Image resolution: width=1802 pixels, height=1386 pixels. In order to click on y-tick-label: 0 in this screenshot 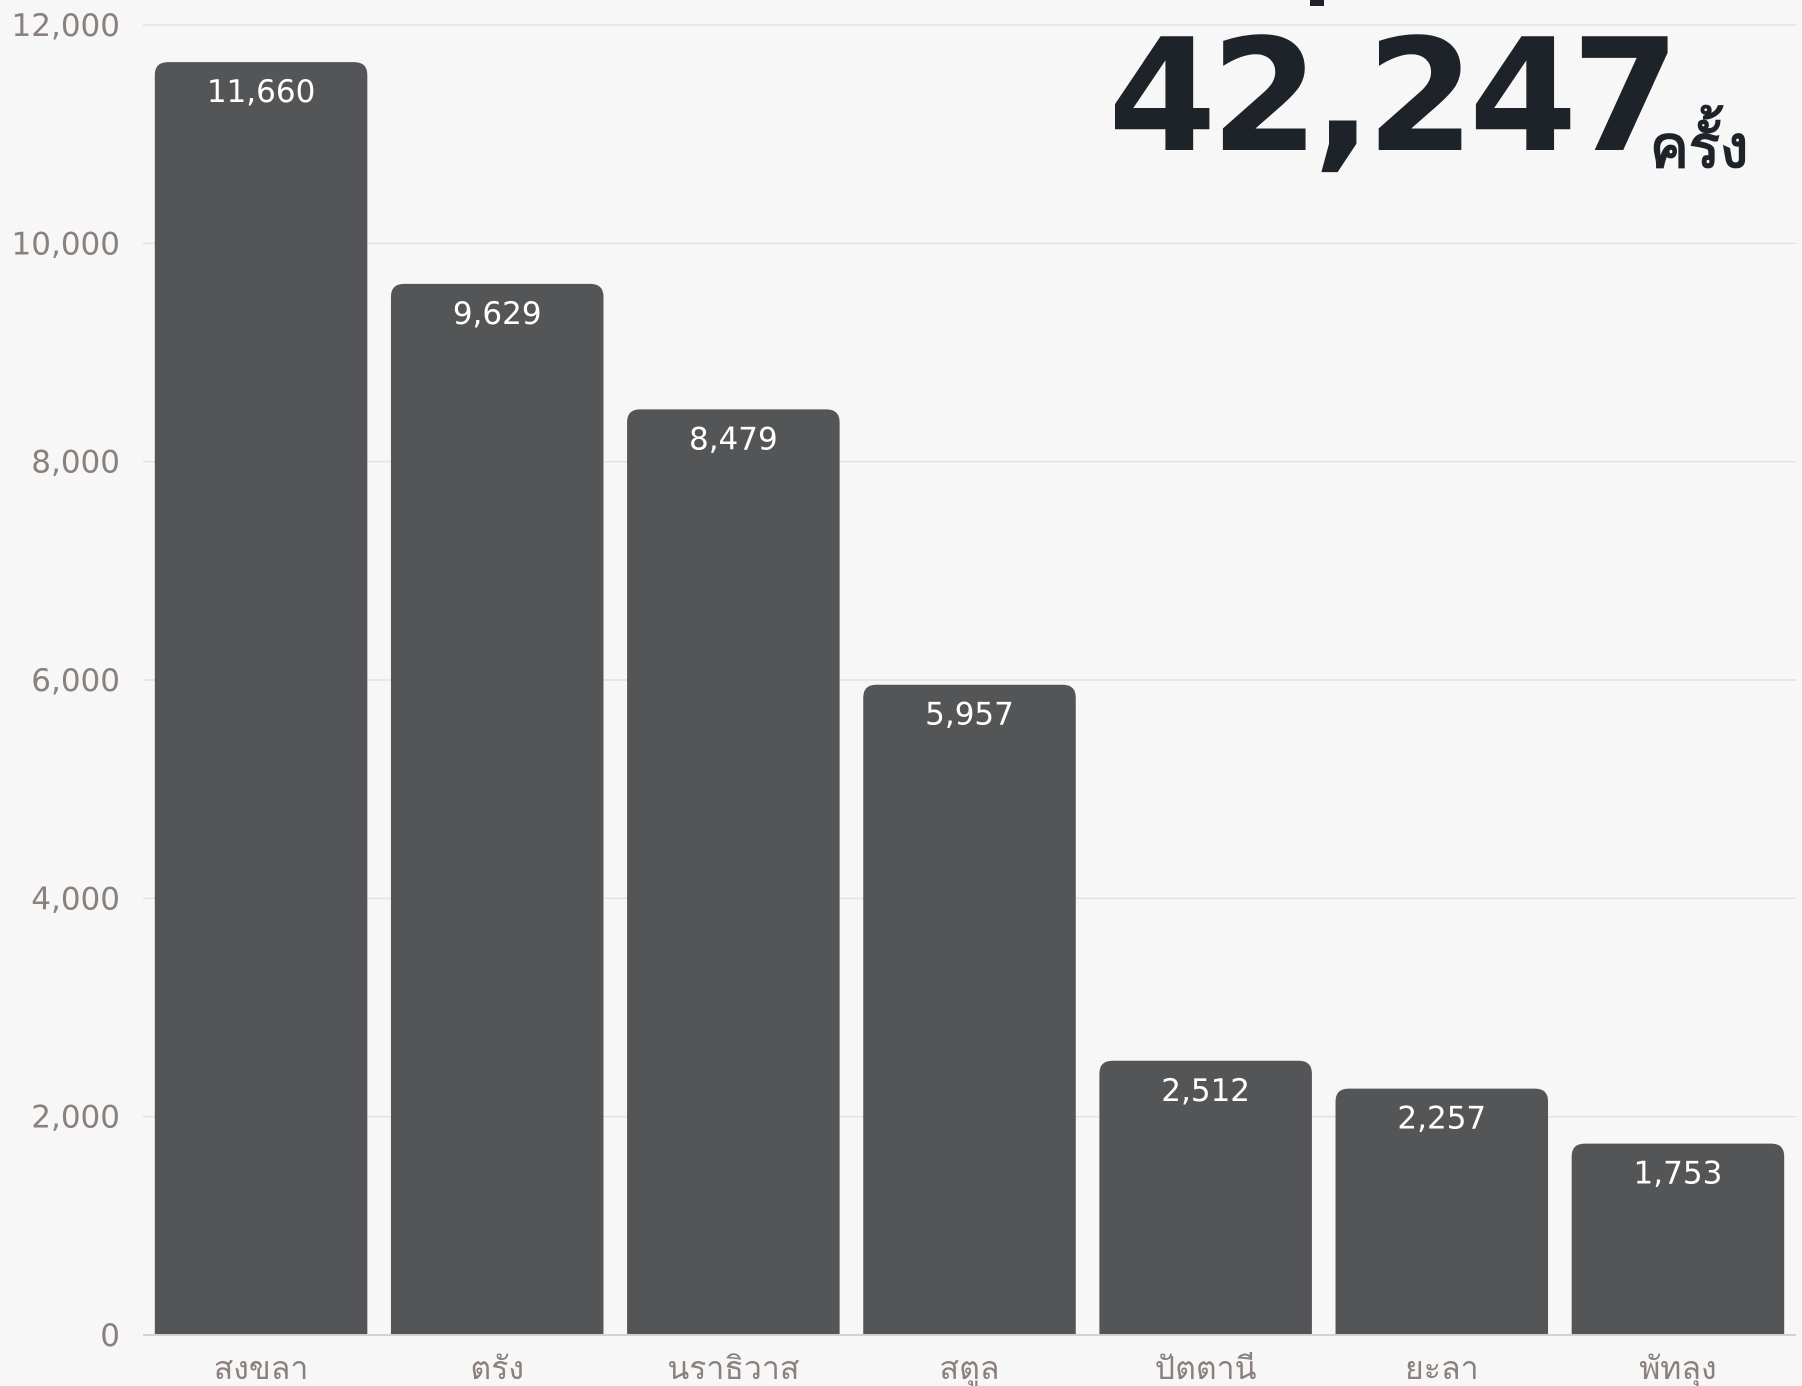, I will do `click(110, 1336)`.